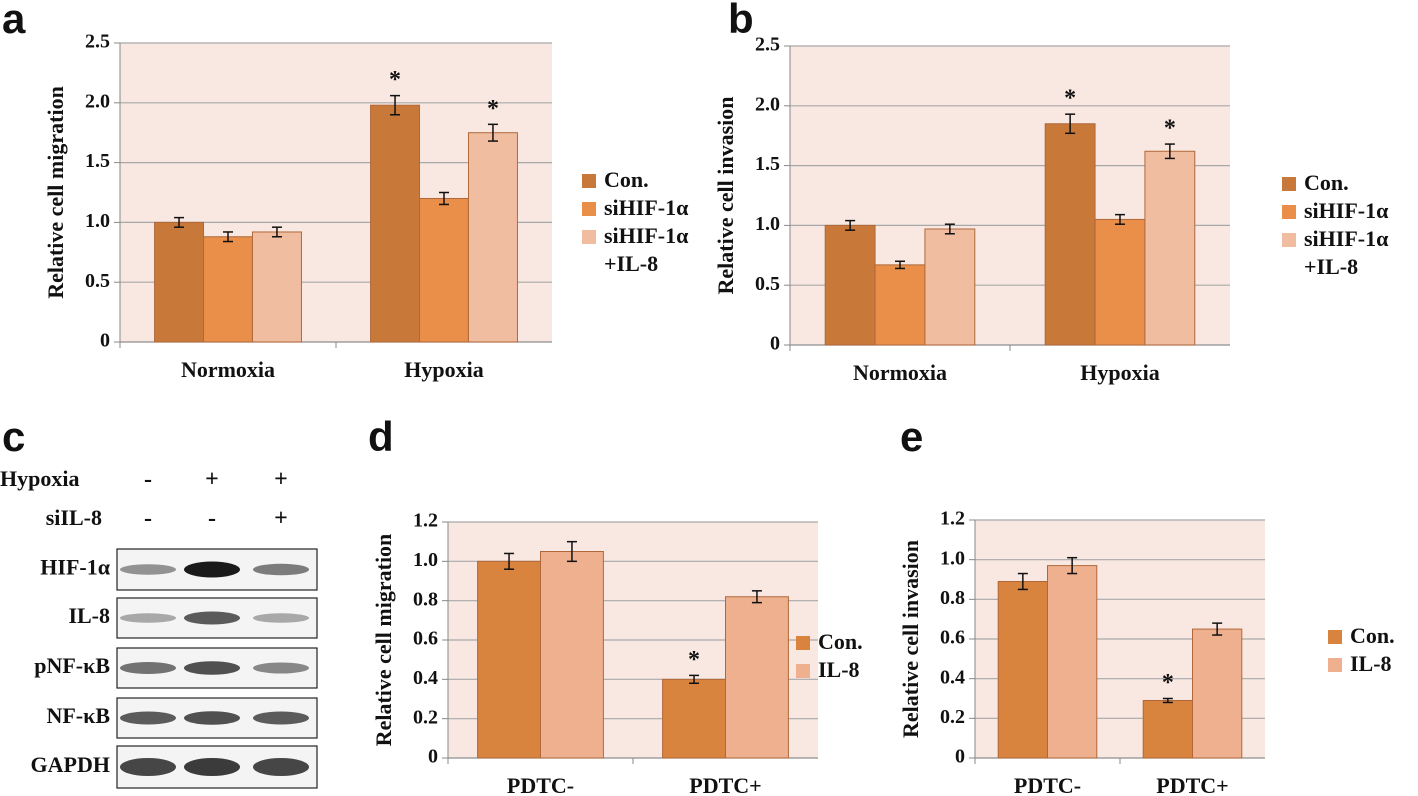  Describe the element at coordinates (443, 369) in the screenshot. I see `x-tick-label: Hypoxia` at that location.